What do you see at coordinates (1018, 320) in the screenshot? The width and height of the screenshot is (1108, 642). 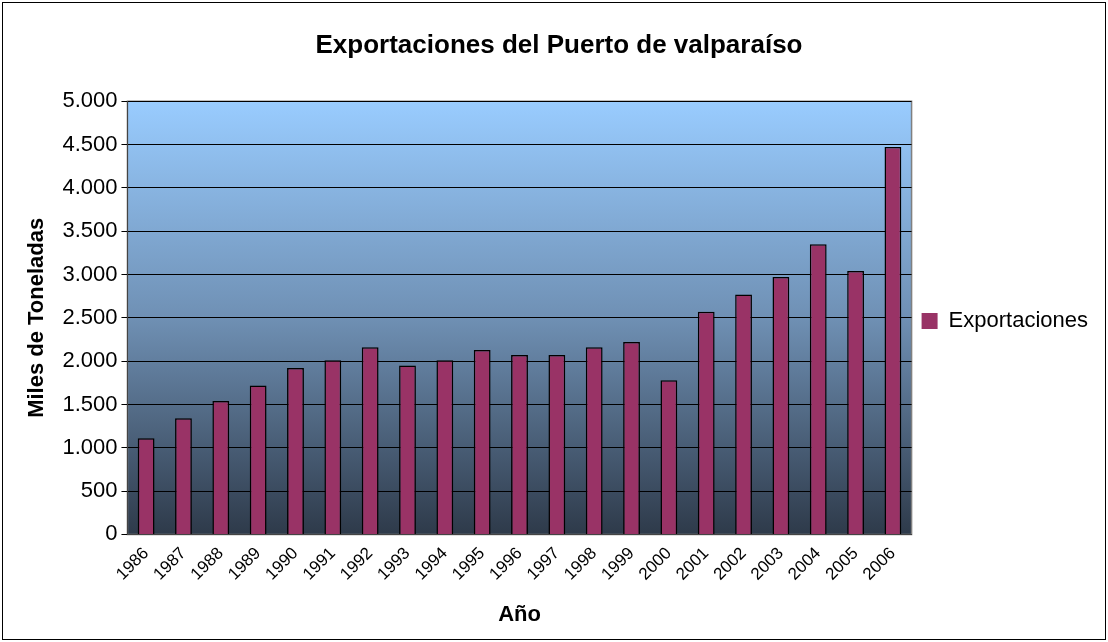 I see `legend-label: Exportaciones` at bounding box center [1018, 320].